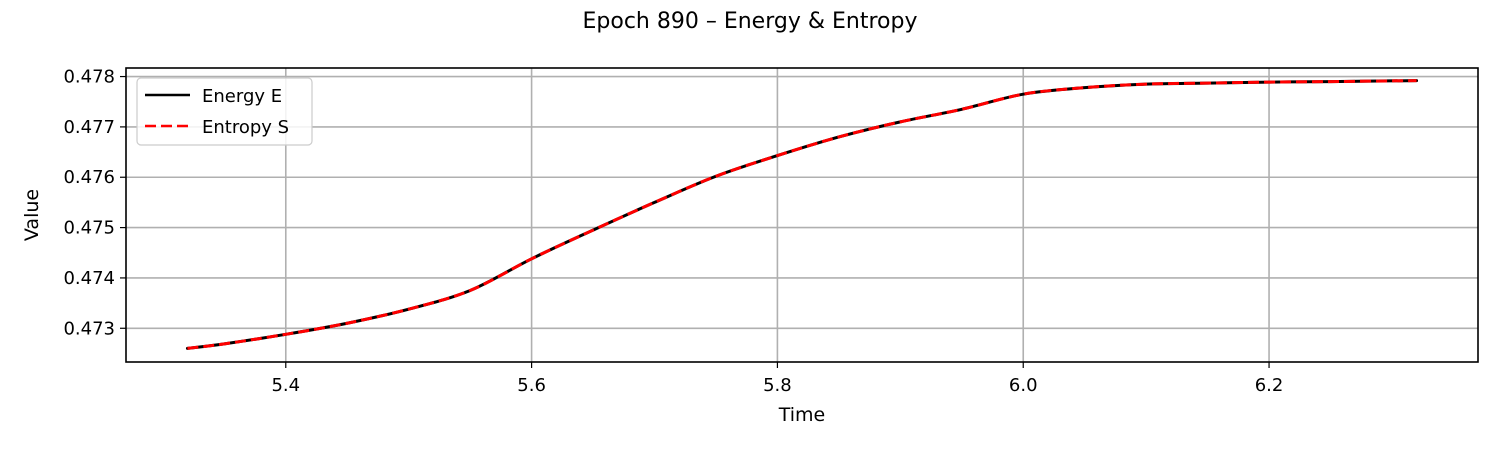 This screenshot has width=1500, height=450. Describe the element at coordinates (1269, 385) in the screenshot. I see `x-tick-label: 6.2` at that location.